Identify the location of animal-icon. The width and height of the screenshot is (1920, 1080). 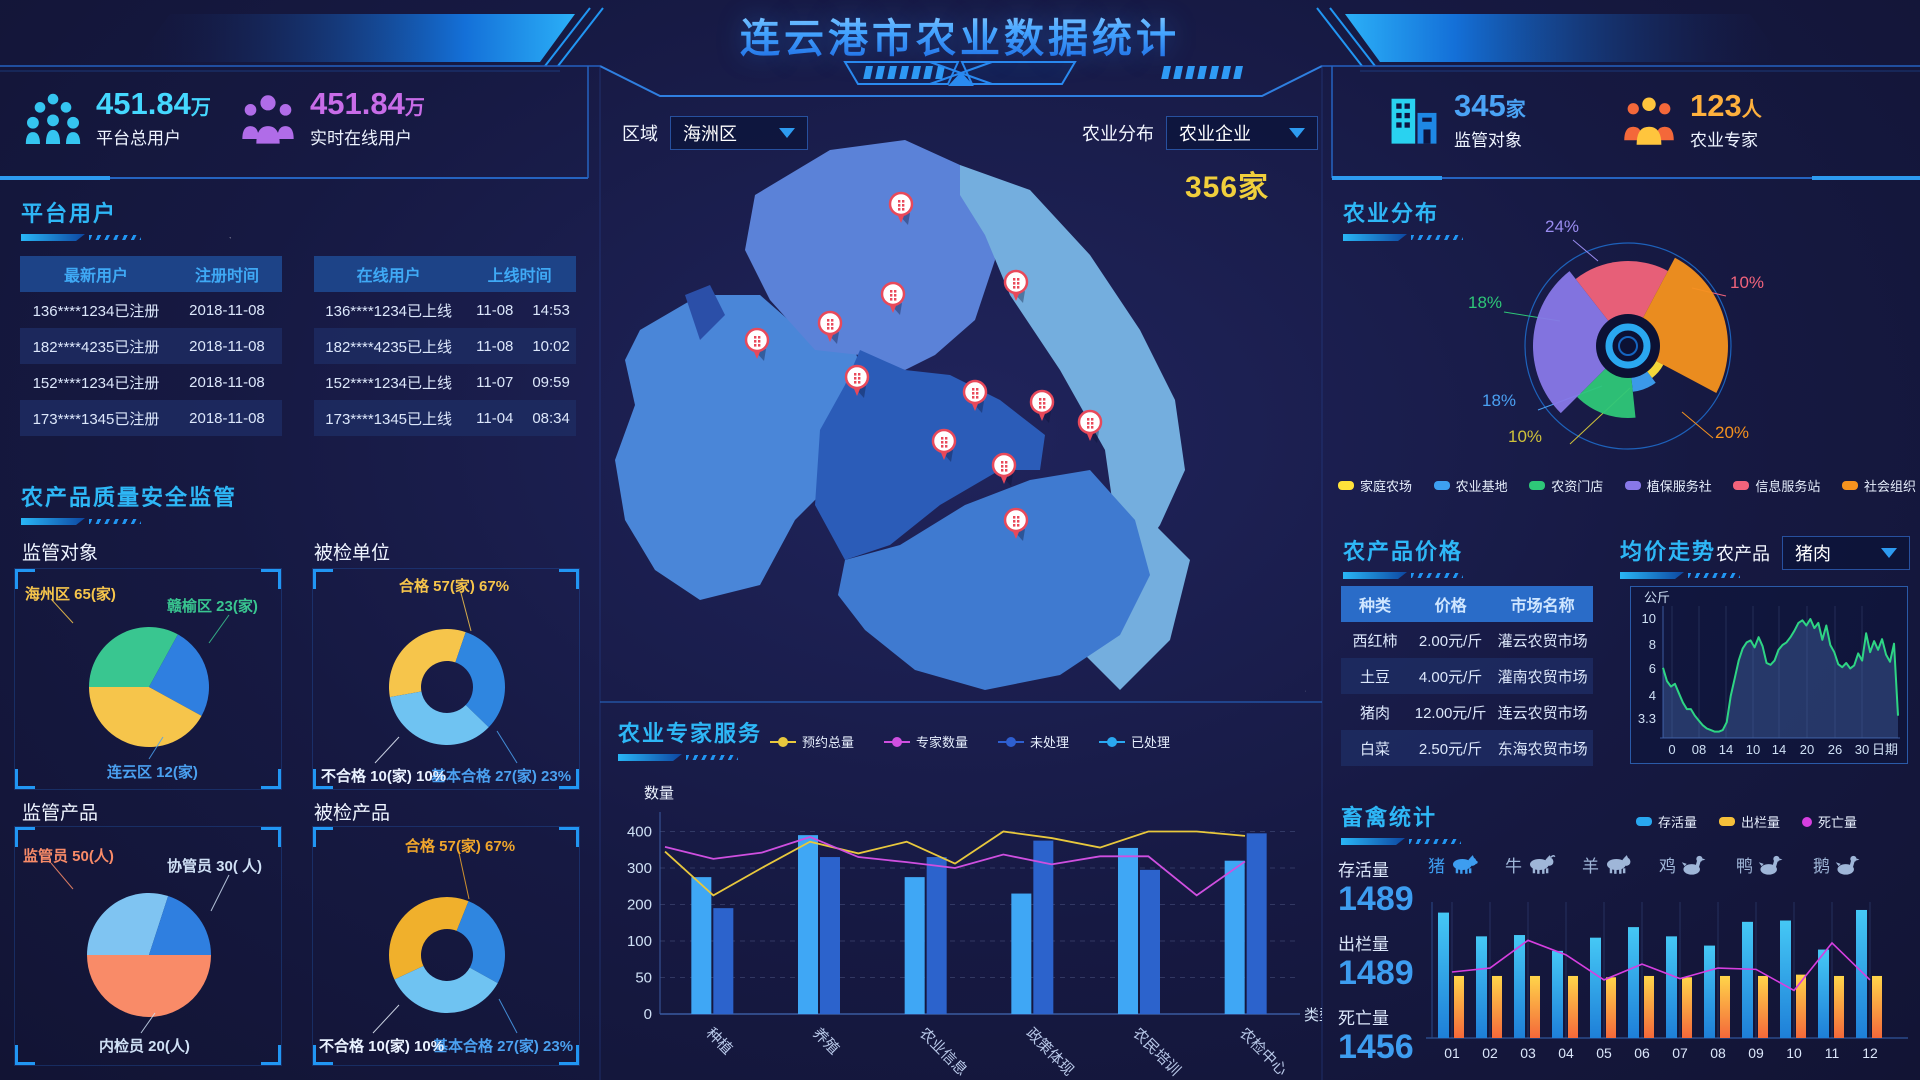
(1847, 865).